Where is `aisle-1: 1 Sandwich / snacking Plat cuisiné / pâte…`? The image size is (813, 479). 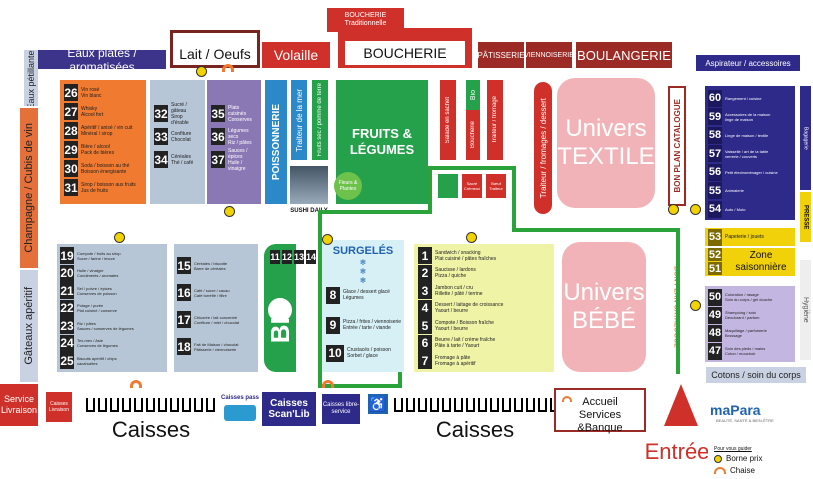
aisle-1: 1 Sandwich / snacking Plat cuisiné / pâte… is located at coordinates (484, 256).